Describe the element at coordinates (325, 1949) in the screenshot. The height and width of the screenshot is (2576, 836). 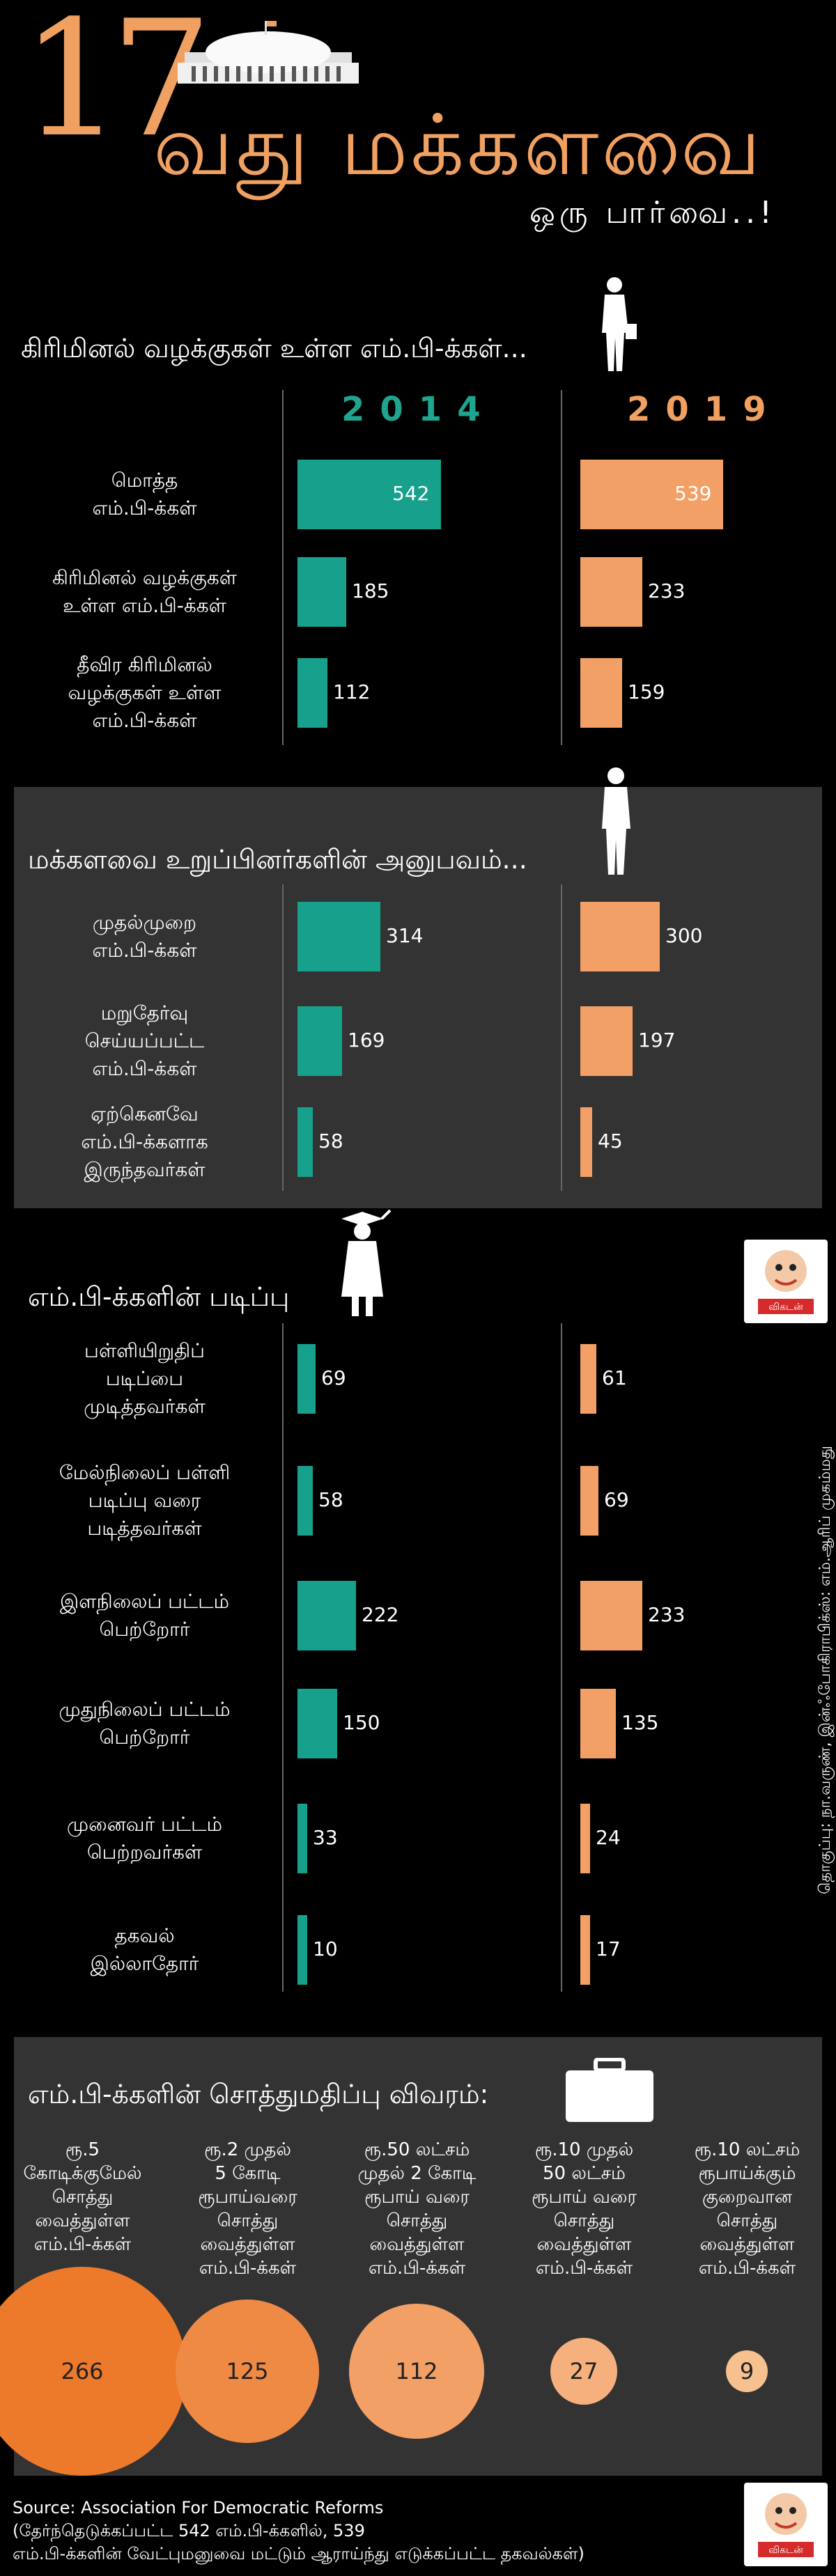
I see `education-value-2014-5: 10` at that location.